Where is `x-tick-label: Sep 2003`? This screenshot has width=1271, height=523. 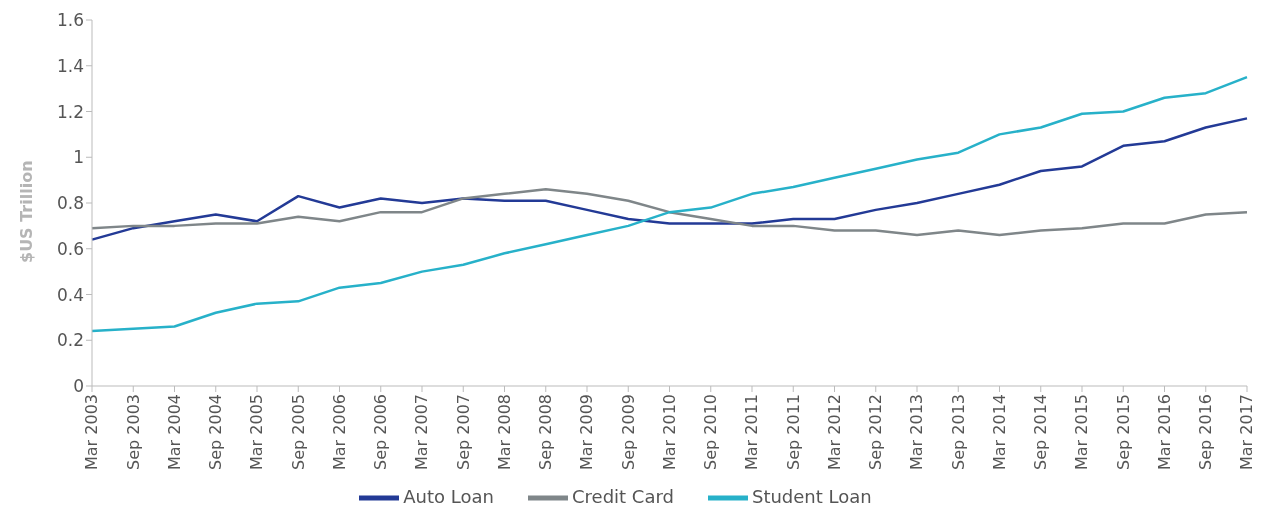 x-tick-label: Sep 2003 is located at coordinates (133, 432).